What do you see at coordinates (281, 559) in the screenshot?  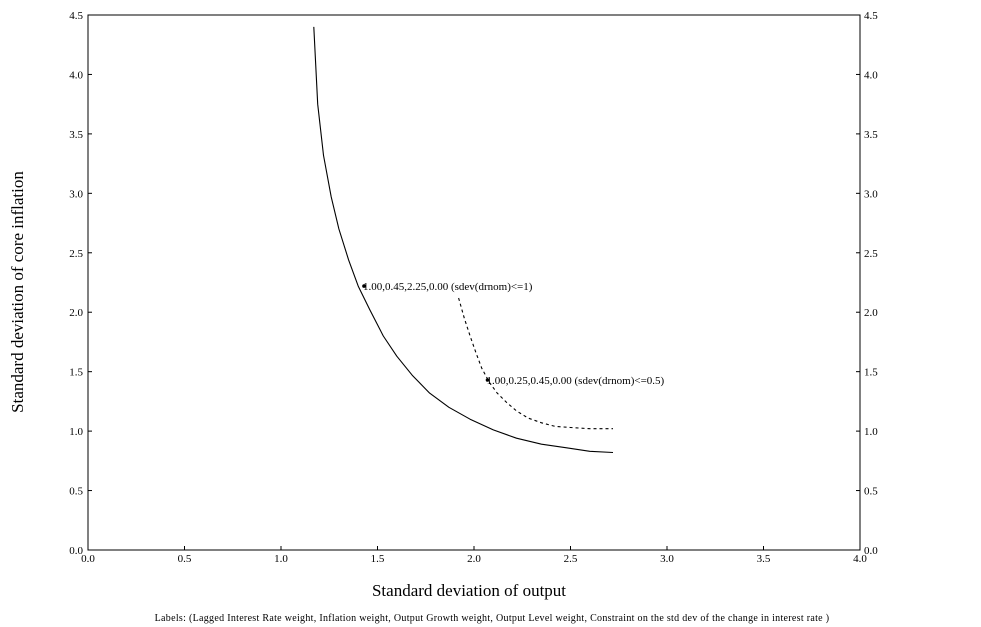 I see `x-tick-label: 1.0` at bounding box center [281, 559].